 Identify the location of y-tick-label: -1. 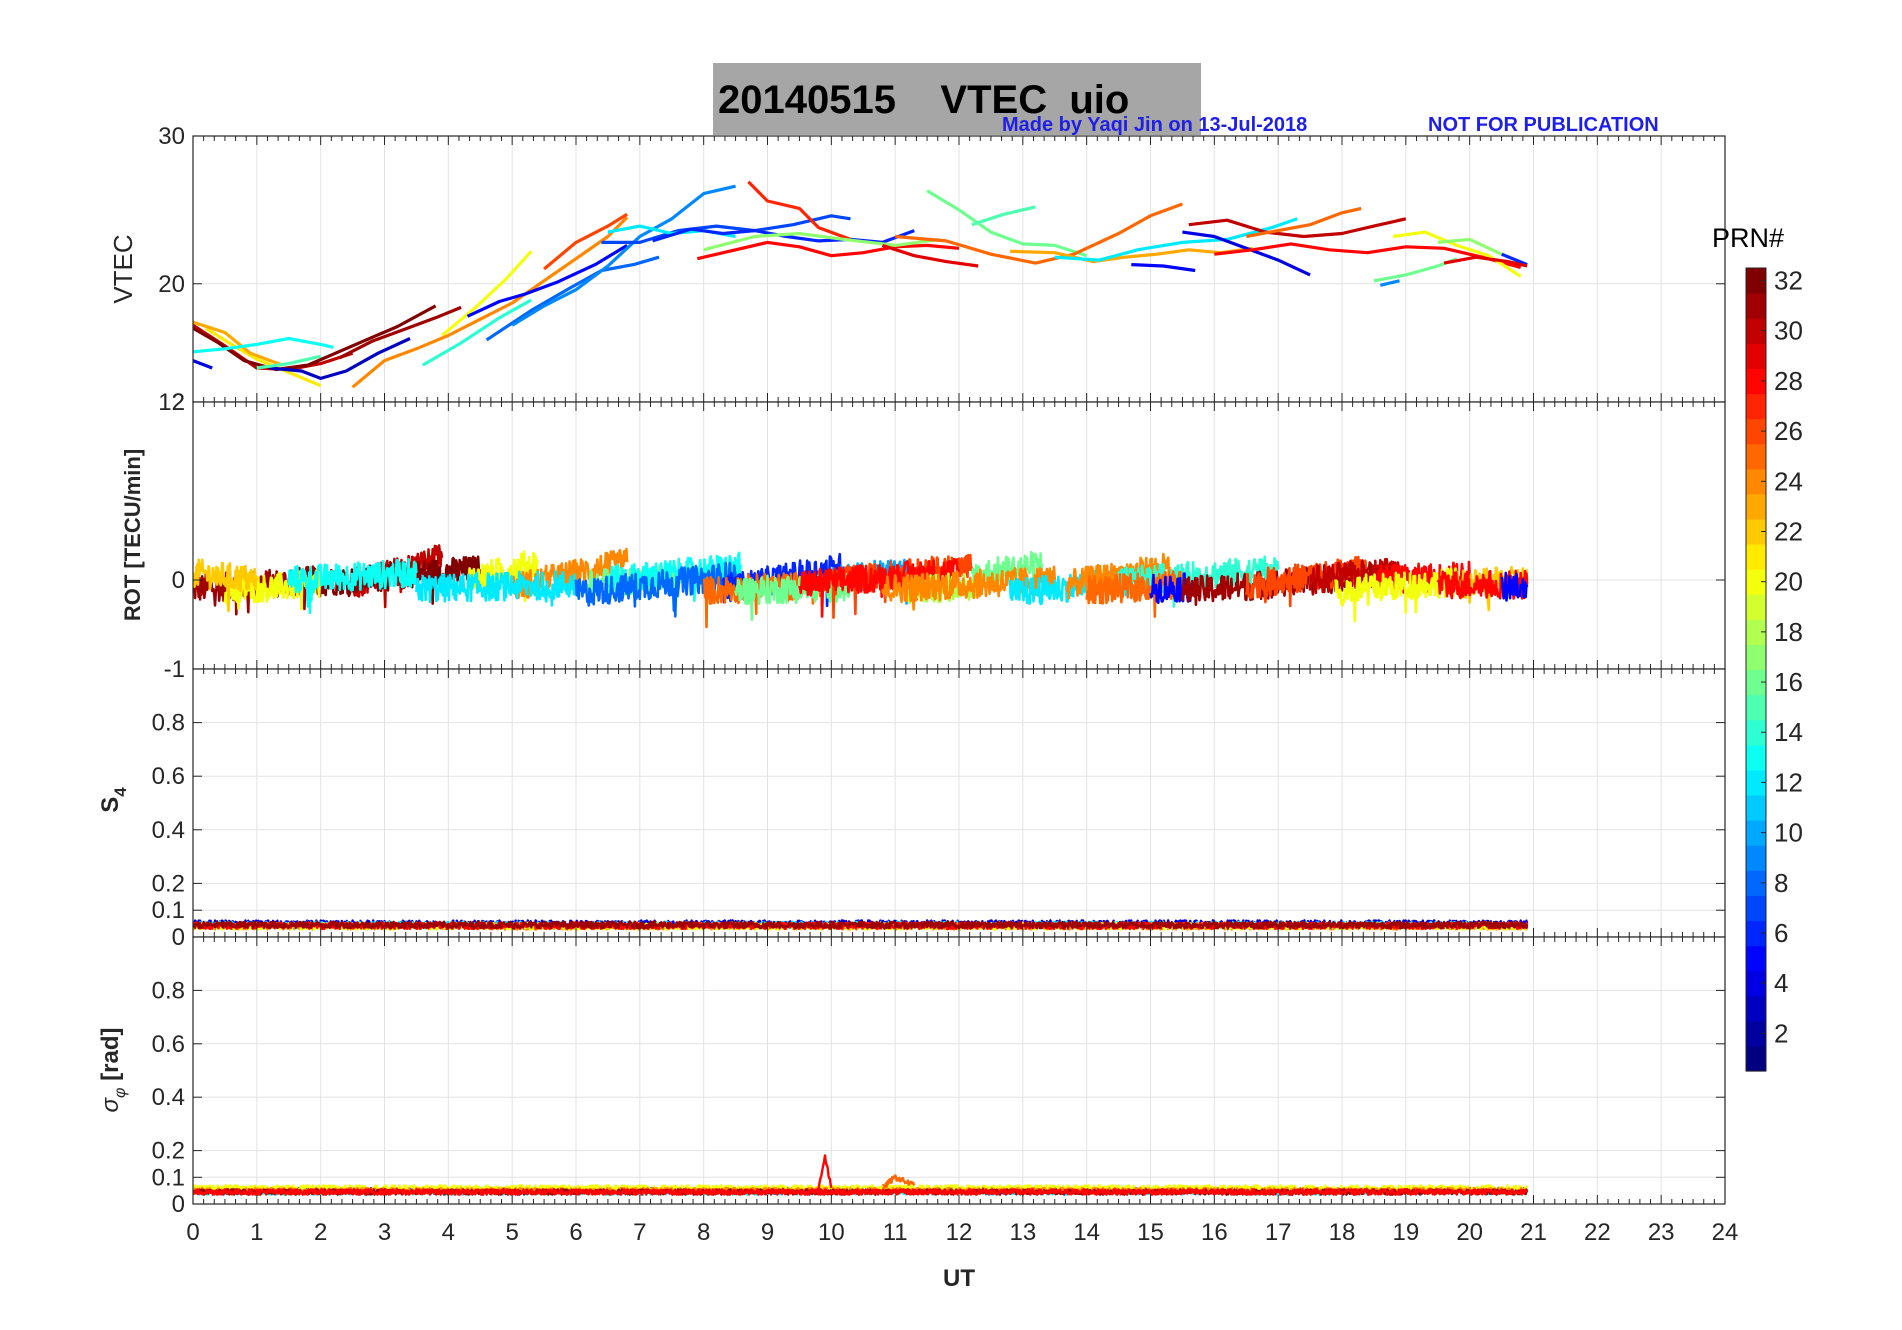
(174, 669).